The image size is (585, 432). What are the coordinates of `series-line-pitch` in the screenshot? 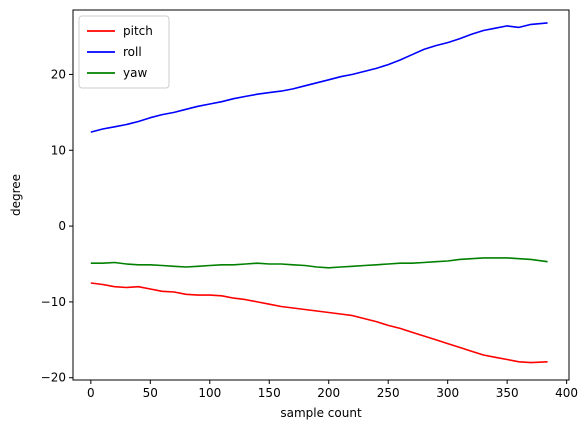 It's located at (319, 323).